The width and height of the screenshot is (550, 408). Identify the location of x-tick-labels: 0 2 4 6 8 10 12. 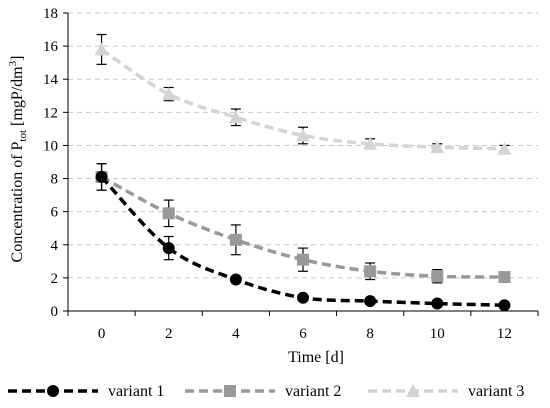
(305, 334).